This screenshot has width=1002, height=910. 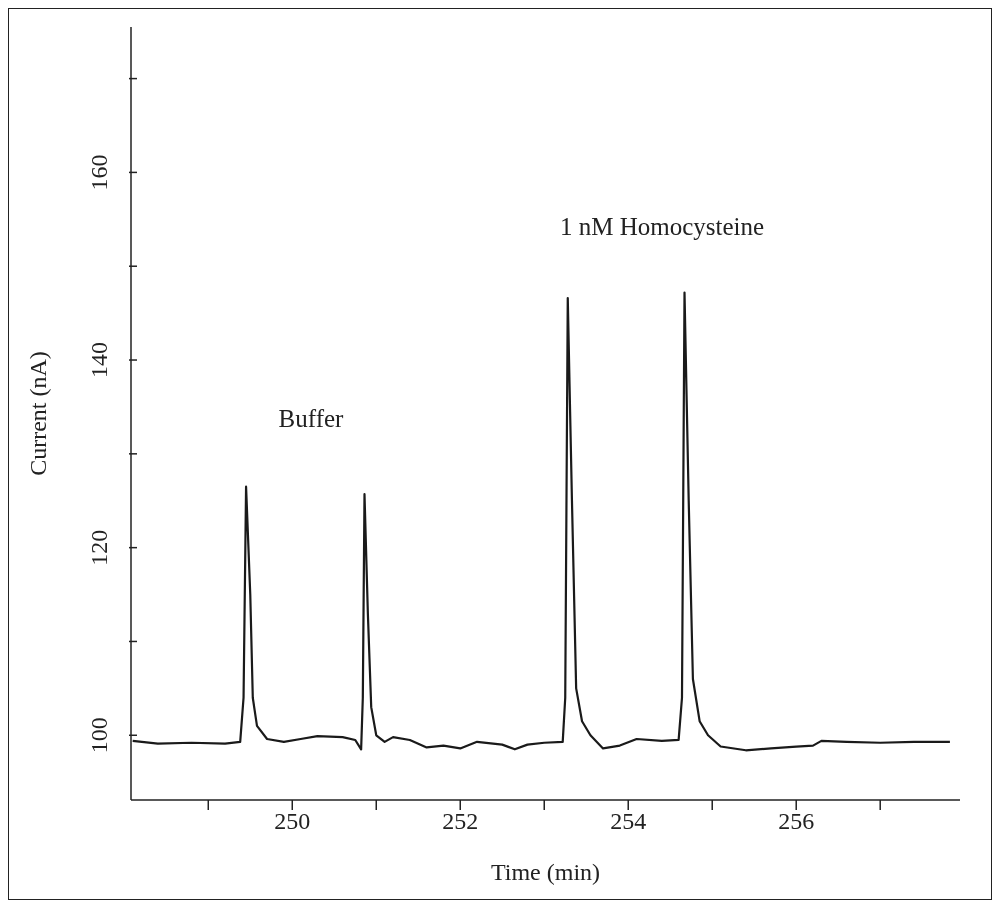 What do you see at coordinates (311, 419) in the screenshot?
I see `annotation: Buffer` at bounding box center [311, 419].